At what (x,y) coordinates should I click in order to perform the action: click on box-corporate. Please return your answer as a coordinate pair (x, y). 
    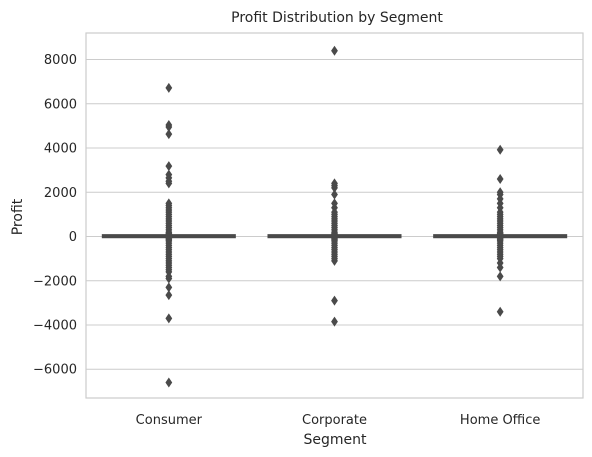
    Looking at the image, I should click on (334, 186).